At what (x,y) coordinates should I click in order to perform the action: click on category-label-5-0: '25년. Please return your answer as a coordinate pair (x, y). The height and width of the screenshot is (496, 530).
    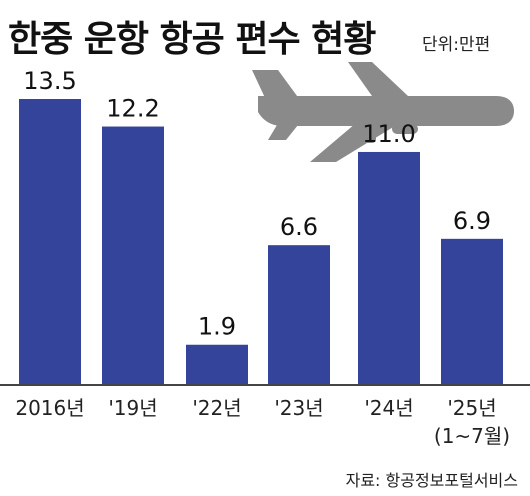
    Looking at the image, I should click on (471, 408).